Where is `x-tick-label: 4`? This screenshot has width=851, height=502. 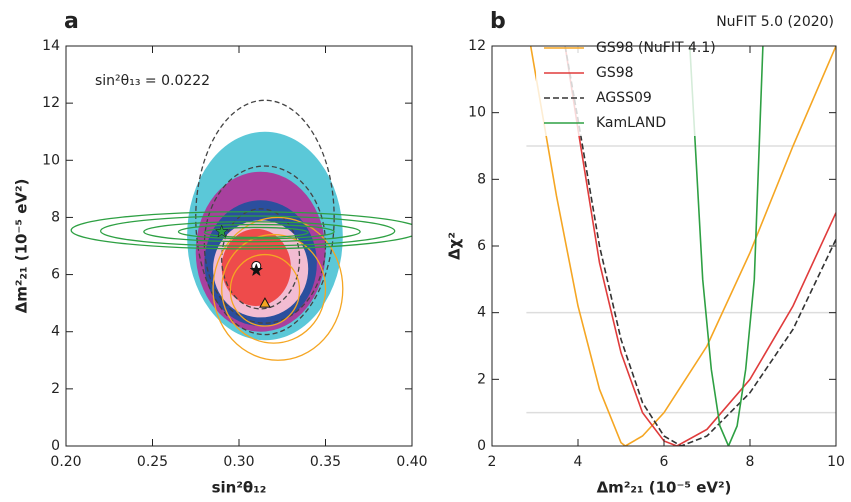
x-tick-label: 4 is located at coordinates (578, 462).